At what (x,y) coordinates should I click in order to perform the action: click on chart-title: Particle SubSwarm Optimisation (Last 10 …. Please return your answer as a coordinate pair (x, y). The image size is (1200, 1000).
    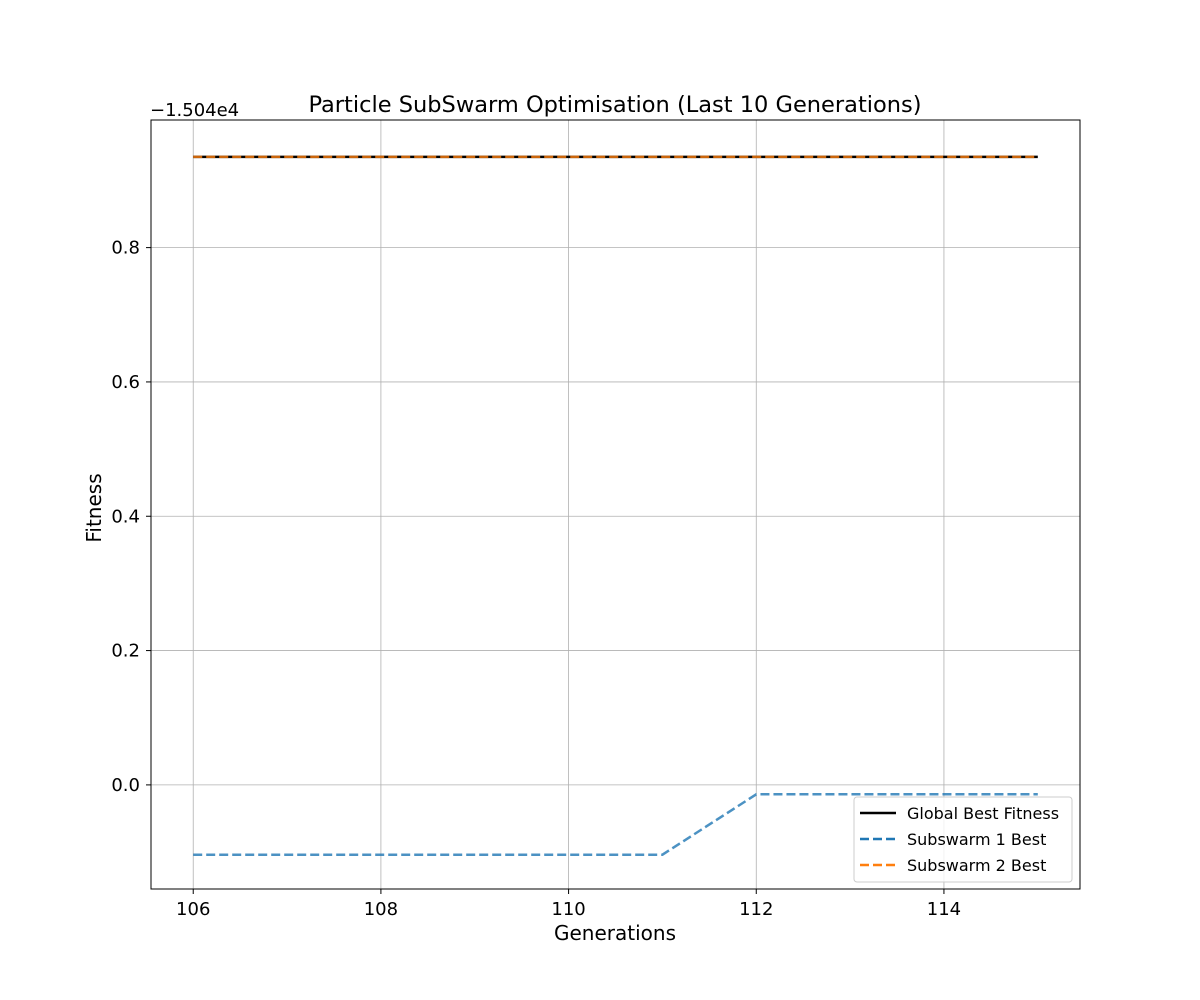
    Looking at the image, I should click on (614, 105).